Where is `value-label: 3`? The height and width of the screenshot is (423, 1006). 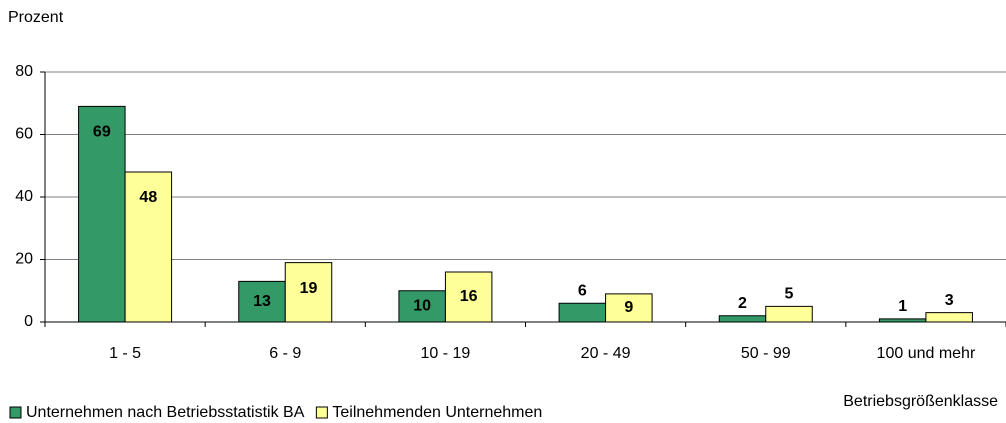
value-label: 3 is located at coordinates (949, 300).